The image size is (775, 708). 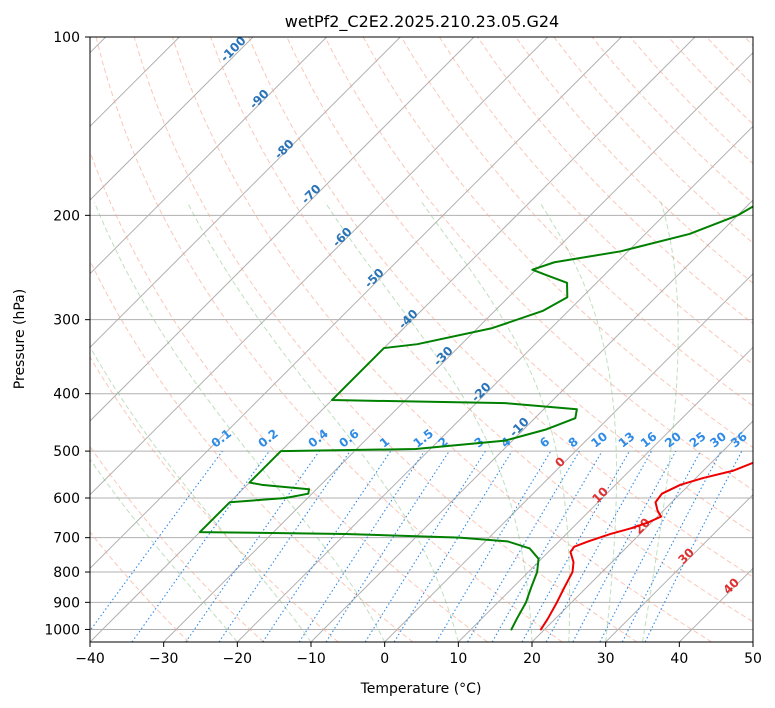 I want to click on y-tick-label: 800, so click(x=66, y=573).